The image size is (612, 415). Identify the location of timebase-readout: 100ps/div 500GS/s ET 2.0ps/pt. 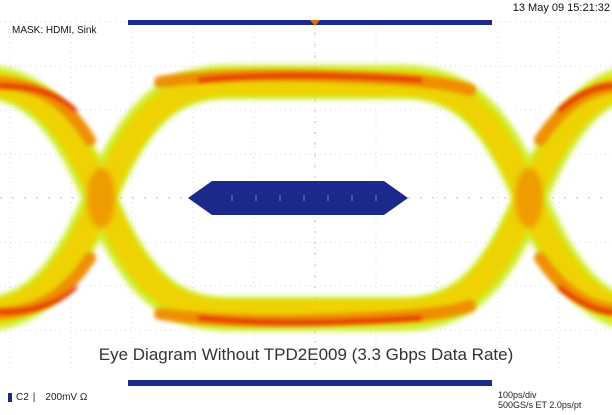
(539, 400).